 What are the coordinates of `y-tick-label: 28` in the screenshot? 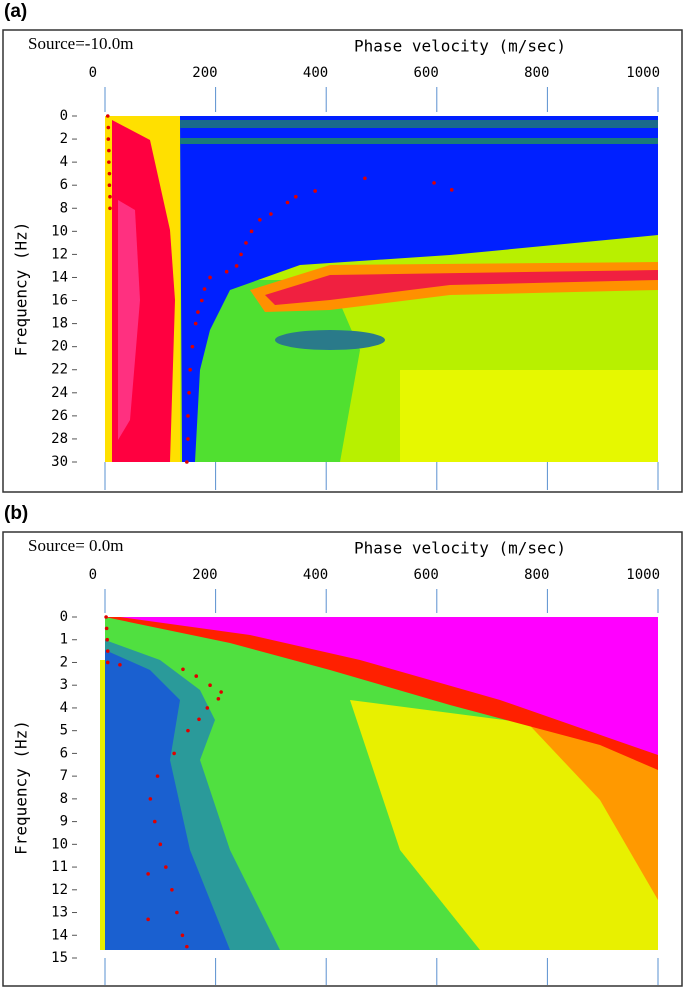 It's located at (59, 439).